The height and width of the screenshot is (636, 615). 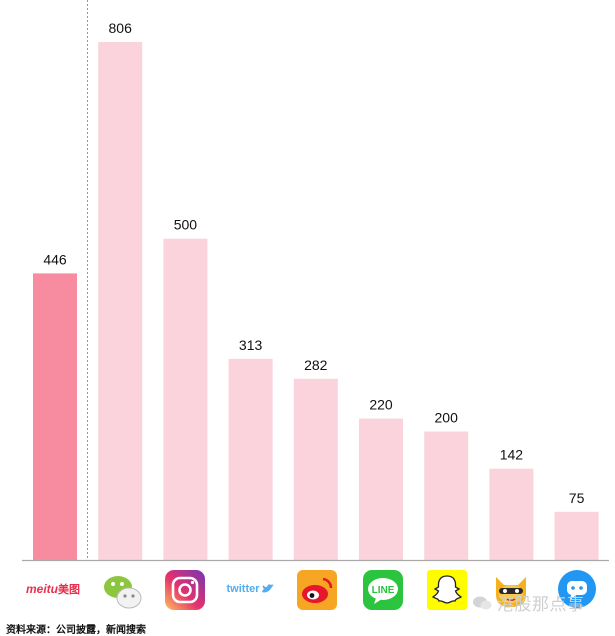 I want to click on bar-value-label-7: 142, so click(x=512, y=455).